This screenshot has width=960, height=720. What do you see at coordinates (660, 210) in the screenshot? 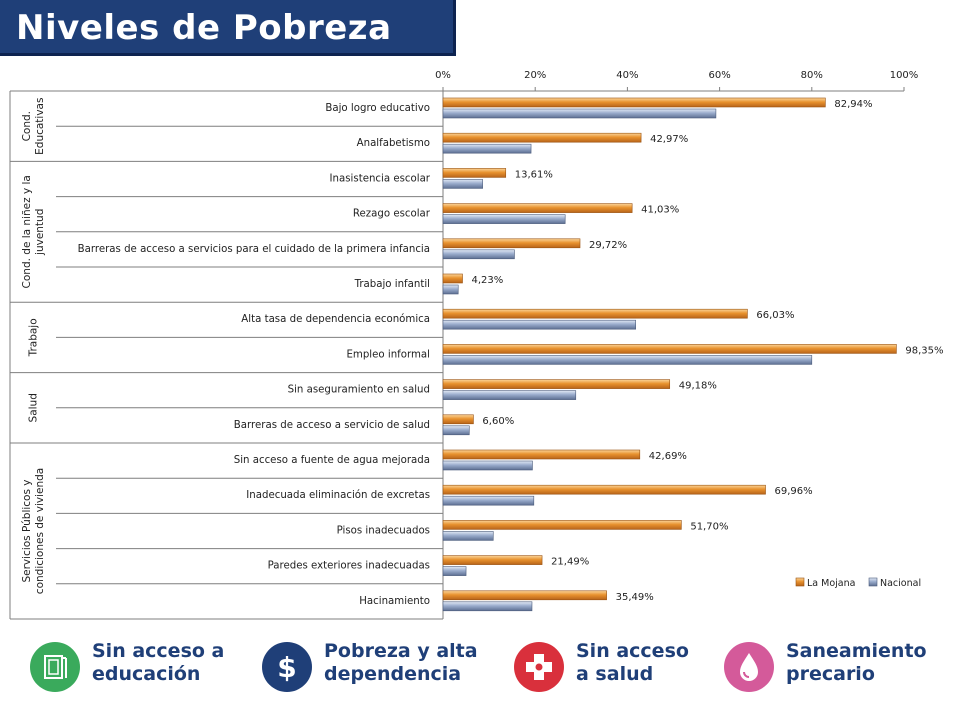
I see `data-label: 41,03%` at bounding box center [660, 210].